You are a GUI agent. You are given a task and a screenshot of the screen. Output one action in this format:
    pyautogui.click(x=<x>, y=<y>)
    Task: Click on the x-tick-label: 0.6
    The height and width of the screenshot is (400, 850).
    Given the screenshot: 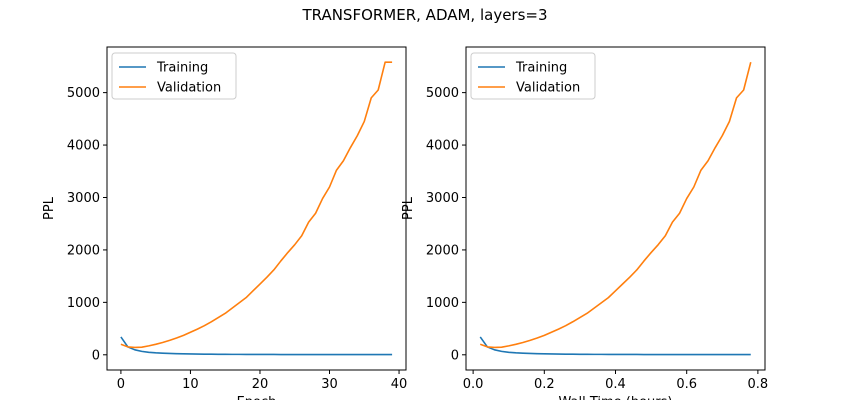 What is the action you would take?
    pyautogui.click(x=686, y=384)
    